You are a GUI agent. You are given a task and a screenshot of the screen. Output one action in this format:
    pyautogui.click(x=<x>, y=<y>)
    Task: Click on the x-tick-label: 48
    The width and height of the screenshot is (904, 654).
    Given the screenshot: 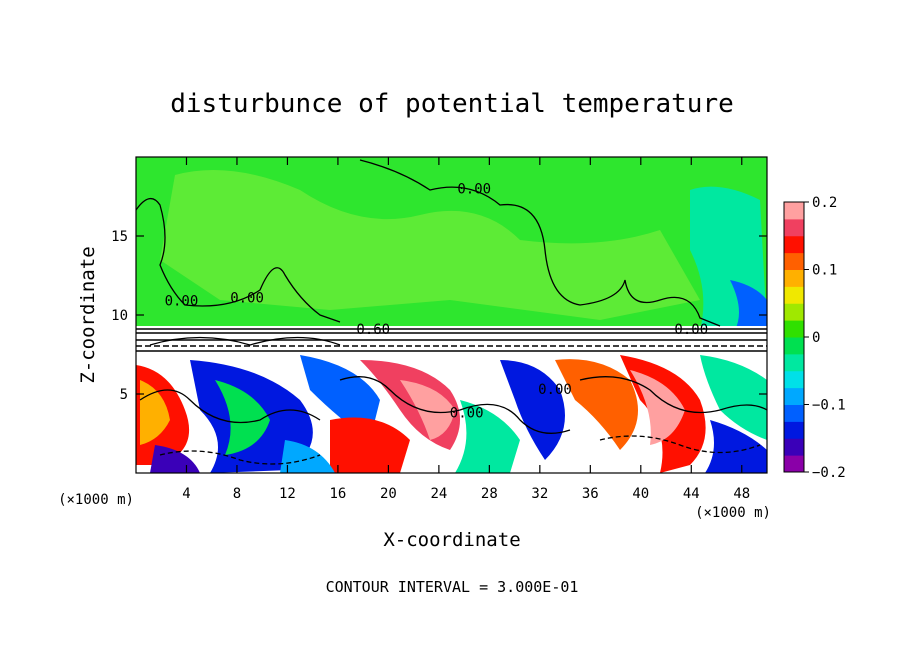 What is the action you would take?
    pyautogui.click(x=741, y=494)
    